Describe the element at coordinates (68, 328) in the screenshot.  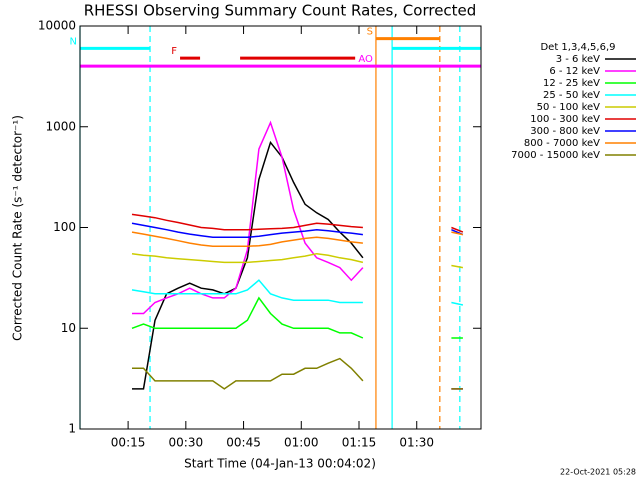
I see `y-tick-label: 10` at that location.